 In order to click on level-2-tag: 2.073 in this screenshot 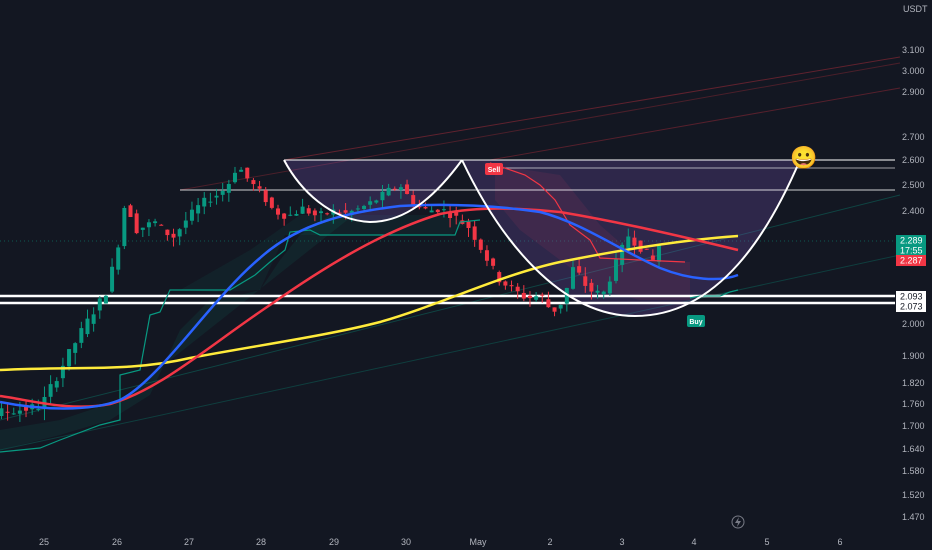, I will do `click(911, 306)`.